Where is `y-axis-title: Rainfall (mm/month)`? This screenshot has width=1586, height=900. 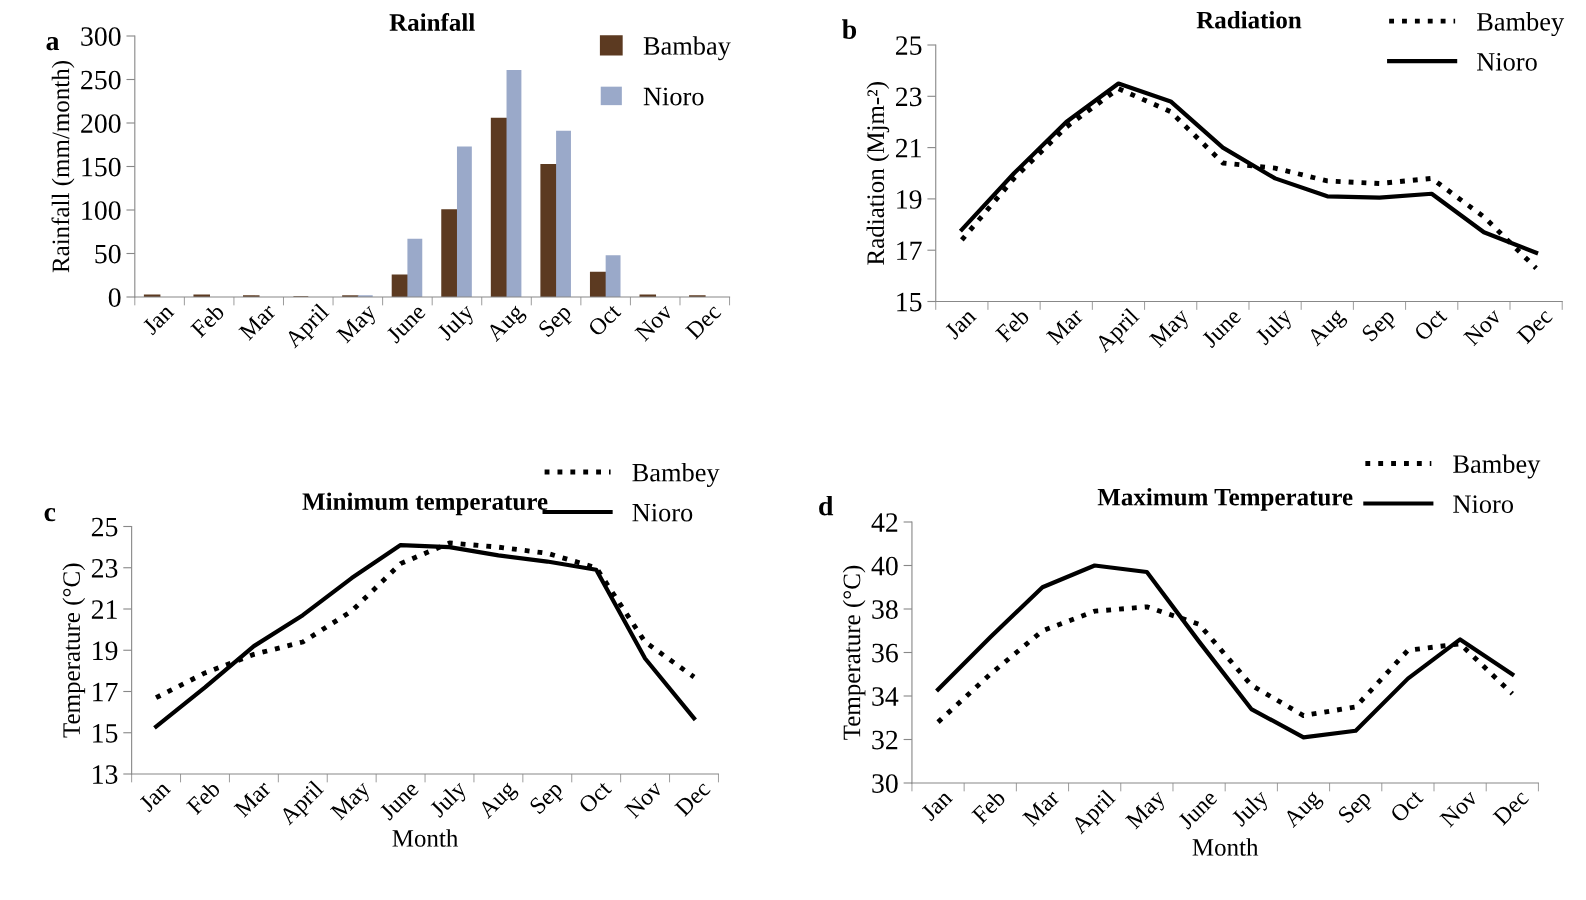
y-axis-title: Rainfall (mm/month) is located at coordinates (63, 167).